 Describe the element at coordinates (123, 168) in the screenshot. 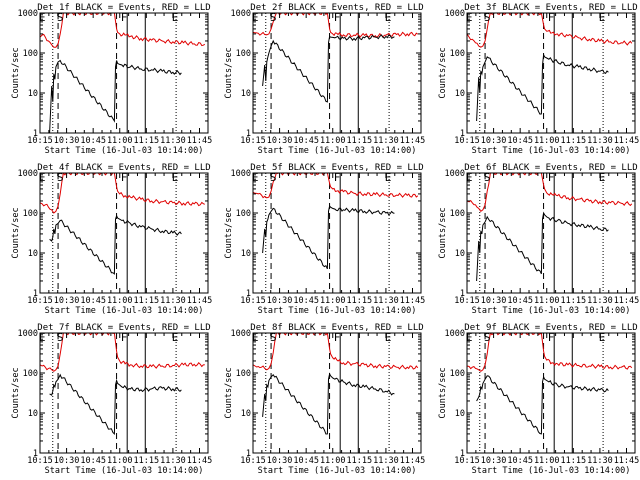

I see `panel-title: Det 4f BLACK = Events, RED = LLD` at that location.